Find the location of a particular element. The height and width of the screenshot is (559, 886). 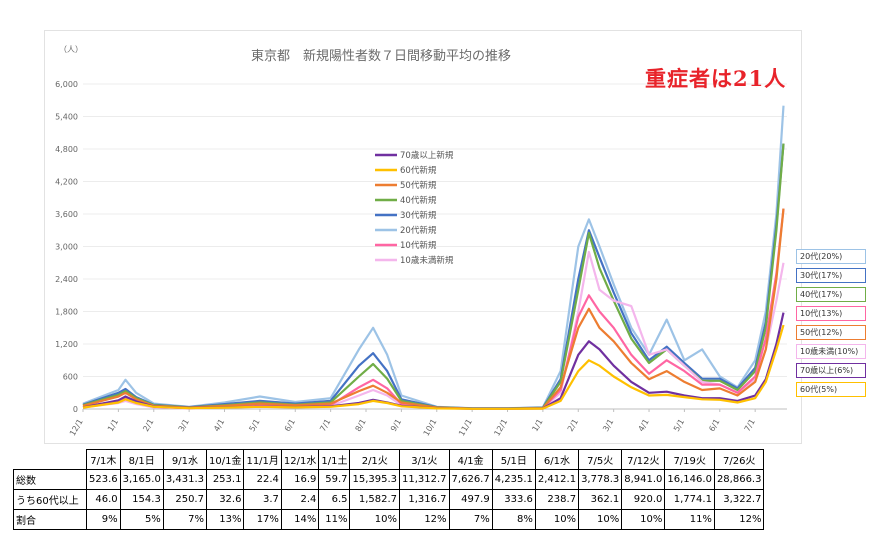

age-share-box: 70歳以上(6%) is located at coordinates (831, 370).